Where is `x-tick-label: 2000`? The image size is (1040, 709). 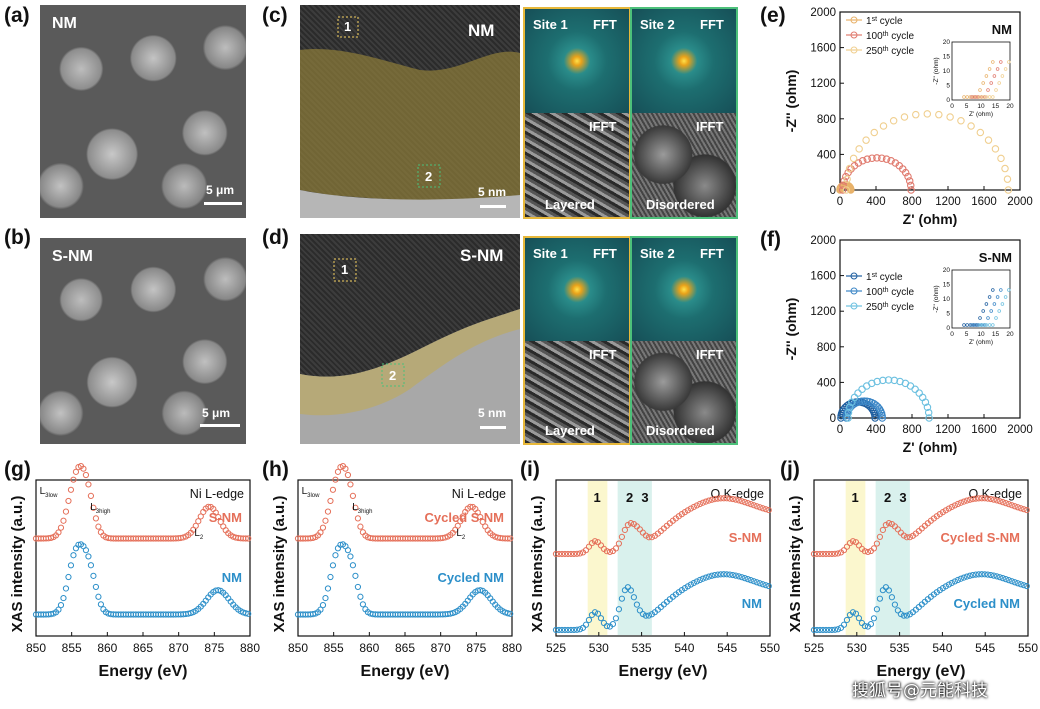 x-tick-label: 2000 is located at coordinates (1020, 430).